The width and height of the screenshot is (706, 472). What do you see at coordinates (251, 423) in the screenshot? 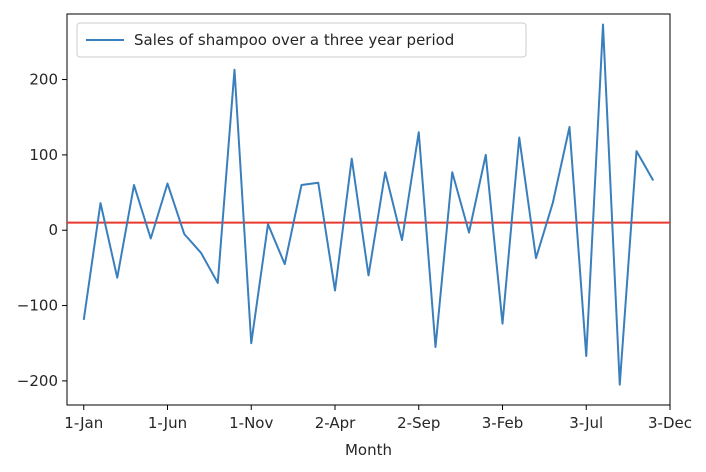
I see `x-tick-label: 1-Nov` at bounding box center [251, 423].